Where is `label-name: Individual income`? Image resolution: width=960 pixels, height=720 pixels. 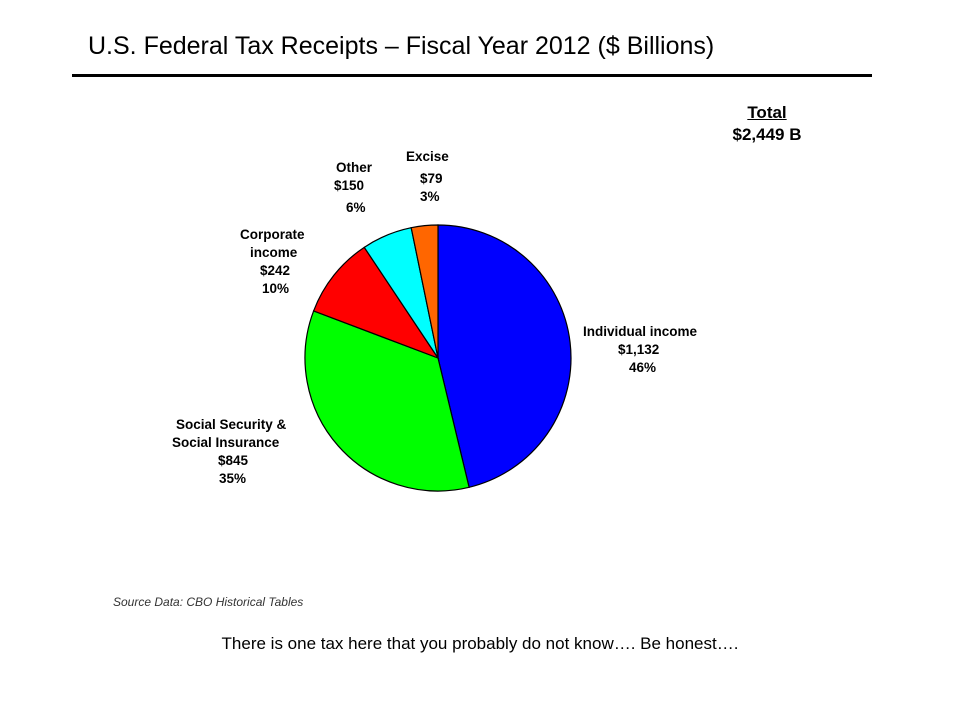
label-name: Individual income is located at coordinates (640, 331).